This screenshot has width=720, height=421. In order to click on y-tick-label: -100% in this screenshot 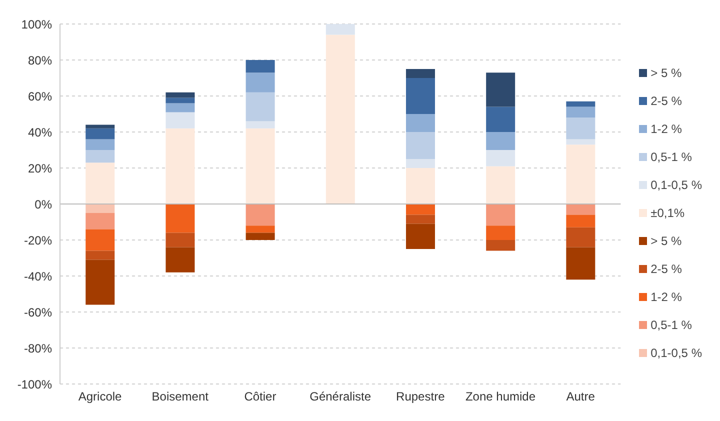, I will do `click(34, 384)`.